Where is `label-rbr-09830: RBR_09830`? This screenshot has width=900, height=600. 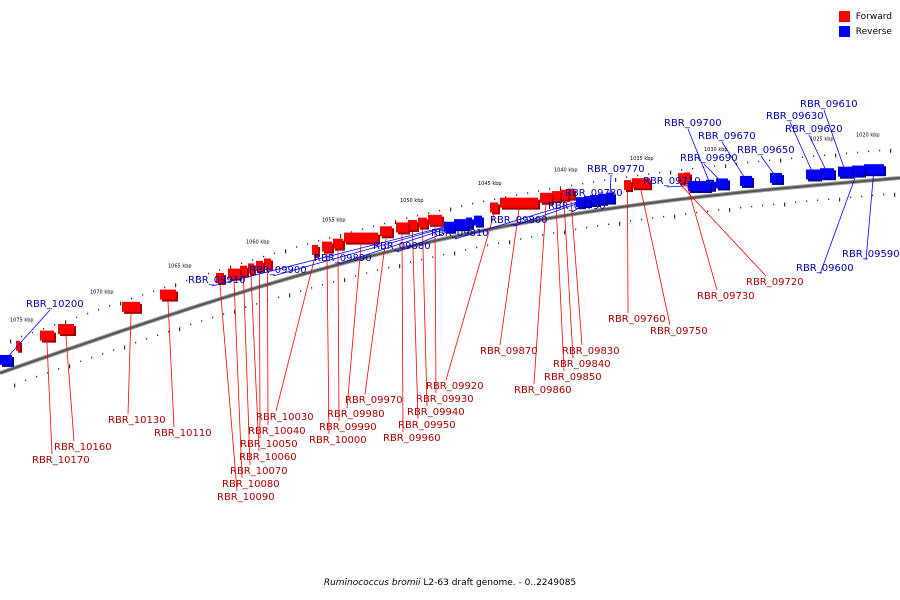 label-rbr-09830: RBR_09830 is located at coordinates (591, 351).